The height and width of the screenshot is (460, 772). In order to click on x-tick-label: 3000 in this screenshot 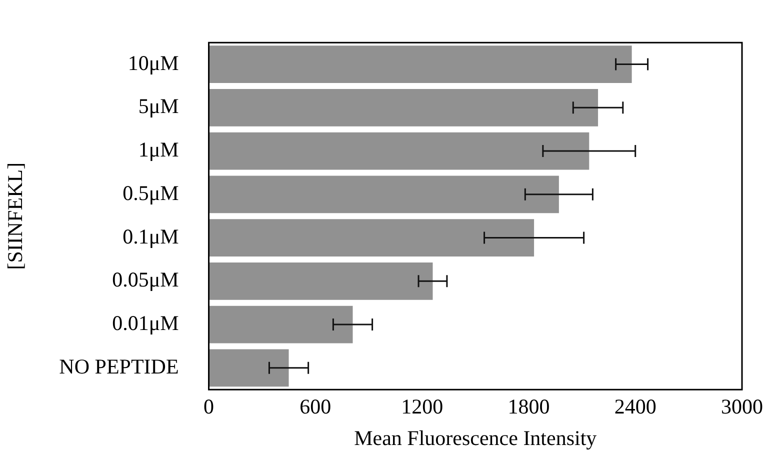, I will do `click(742, 406)`.